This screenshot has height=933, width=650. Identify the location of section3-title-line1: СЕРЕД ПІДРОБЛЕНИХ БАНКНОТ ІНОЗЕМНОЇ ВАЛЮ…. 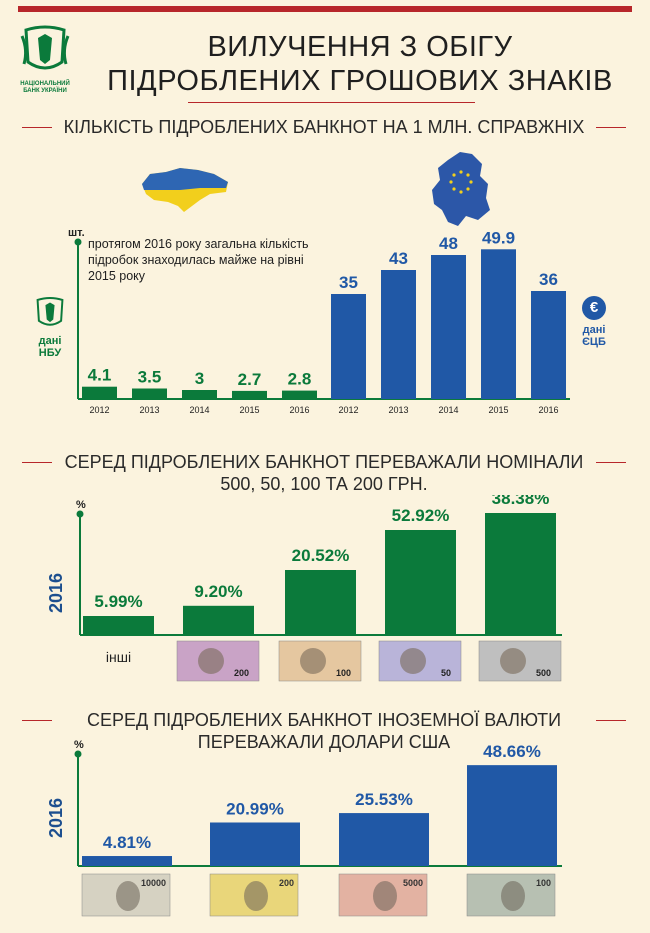
(324, 720).